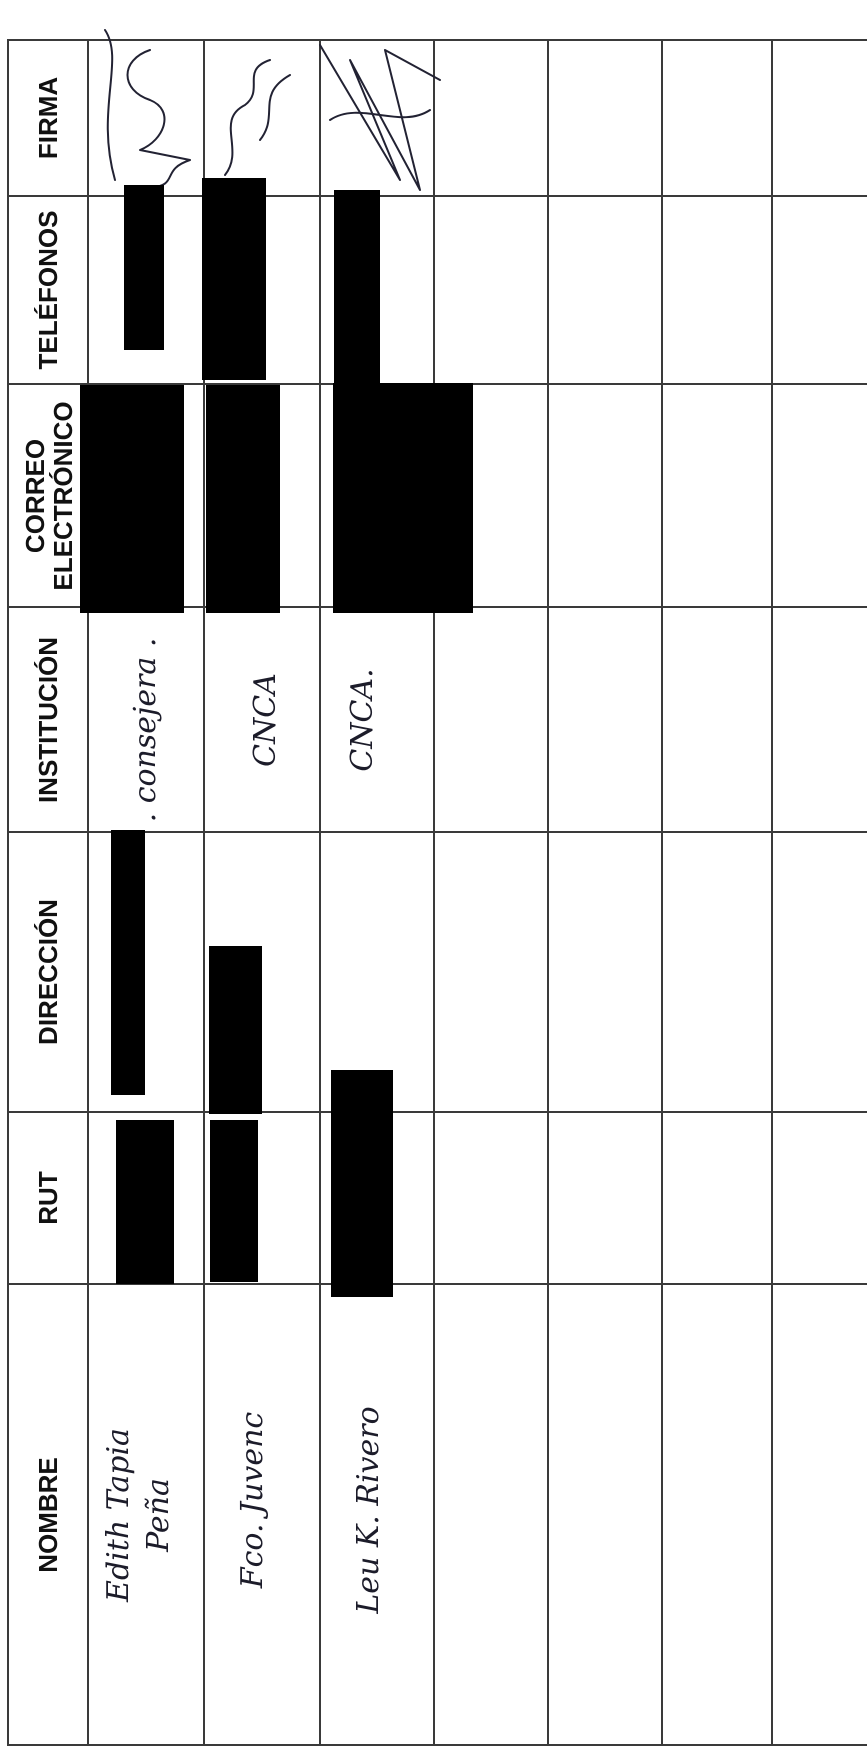 The width and height of the screenshot is (867, 1754). What do you see at coordinates (48, 720) in the screenshot?
I see `header-institucion: INSTITUCIÓN` at bounding box center [48, 720].